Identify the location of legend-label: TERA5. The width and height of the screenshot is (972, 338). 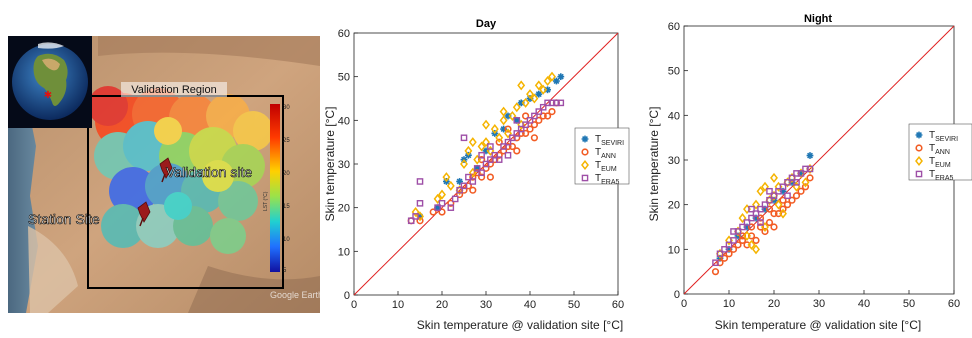
(607, 179).